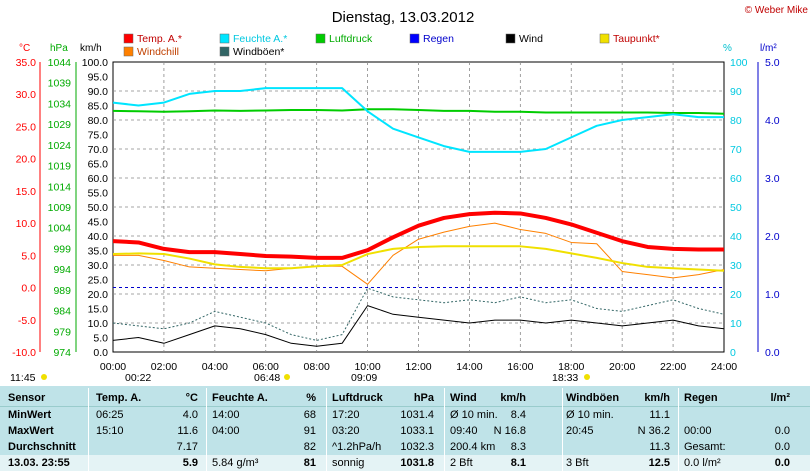 This screenshot has width=810, height=471. What do you see at coordinates (418, 111) in the screenshot?
I see `series-line-luftdruck` at bounding box center [418, 111].